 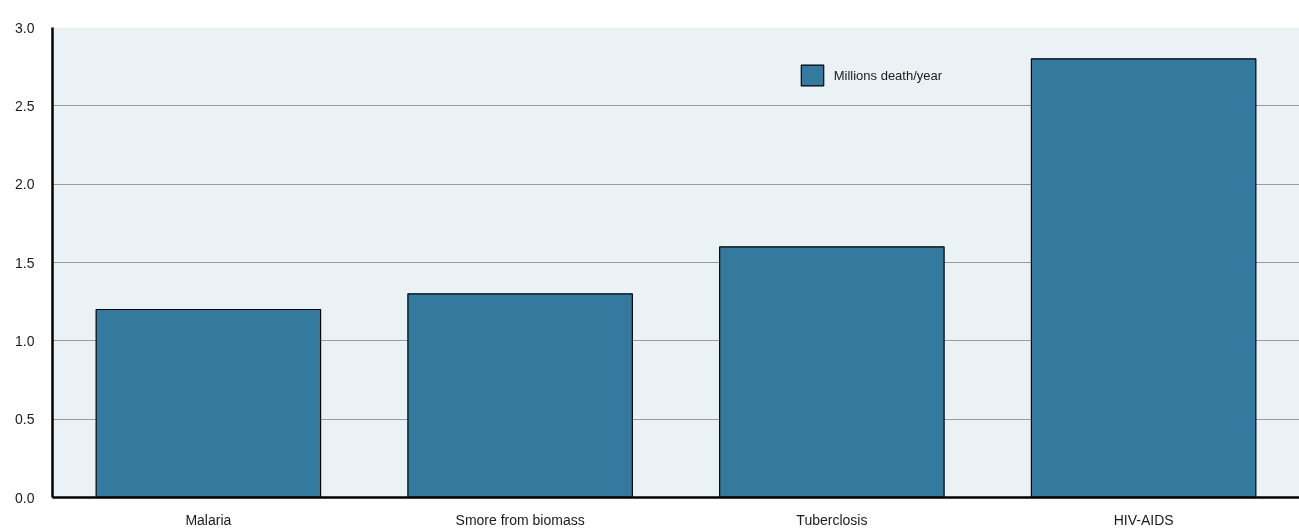 What do you see at coordinates (208, 519) in the screenshot?
I see `x-tick-label: Malaria` at bounding box center [208, 519].